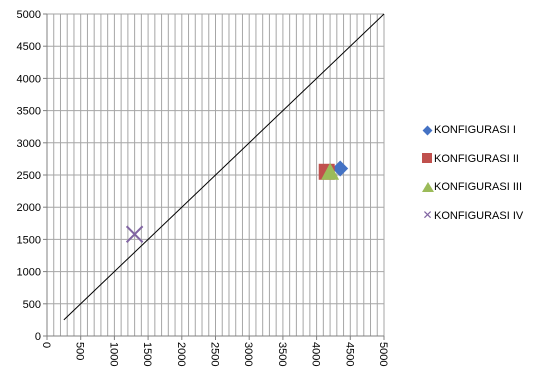 The width and height of the screenshot is (540, 376). I want to click on legend-label: KONFIGURASI III, so click(478, 187).